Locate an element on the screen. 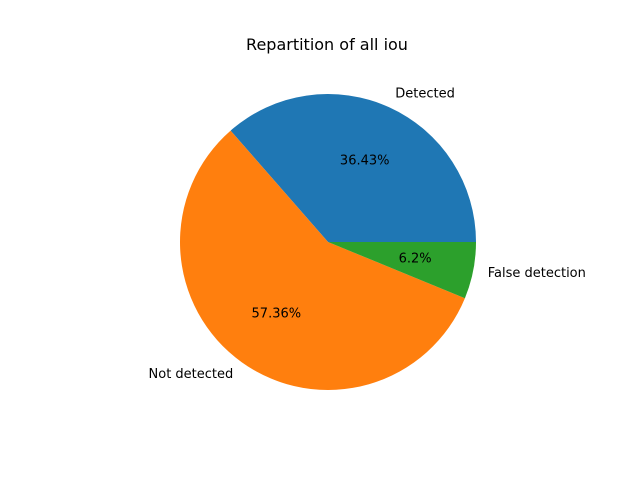  pie-slice-detected is located at coordinates (353, 167).